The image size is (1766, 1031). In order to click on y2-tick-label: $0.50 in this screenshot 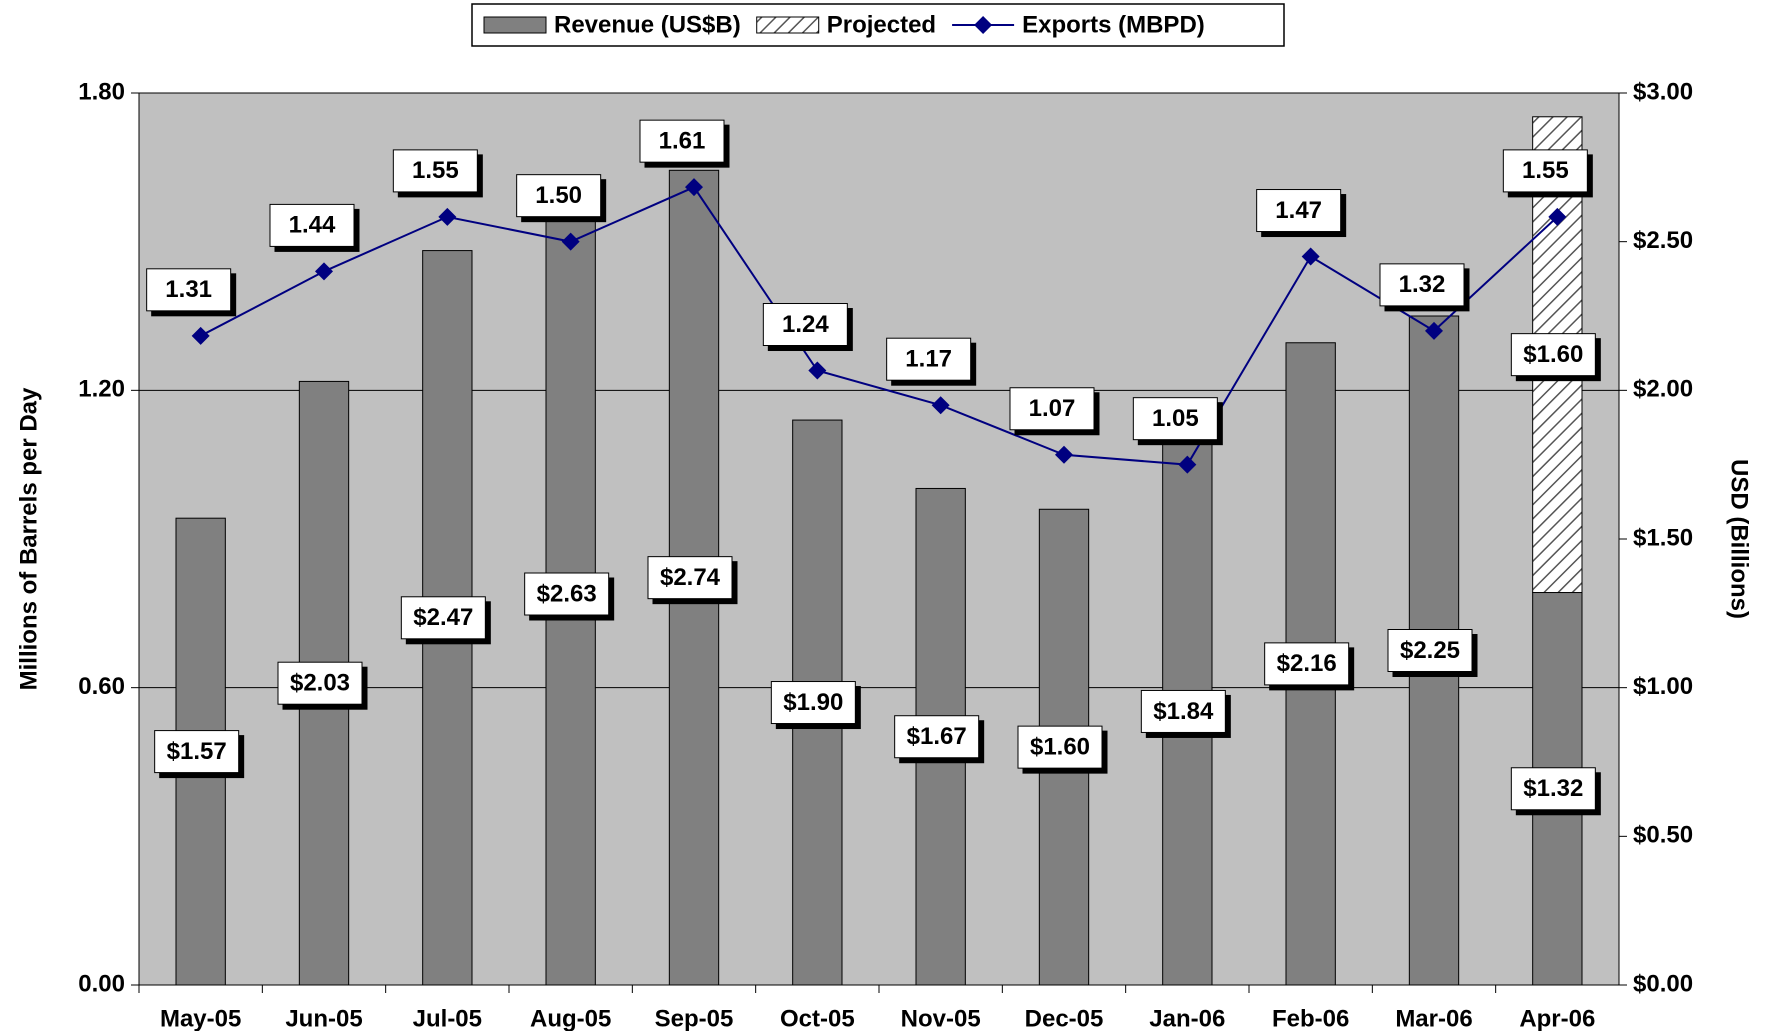, I will do `click(1663, 835)`.